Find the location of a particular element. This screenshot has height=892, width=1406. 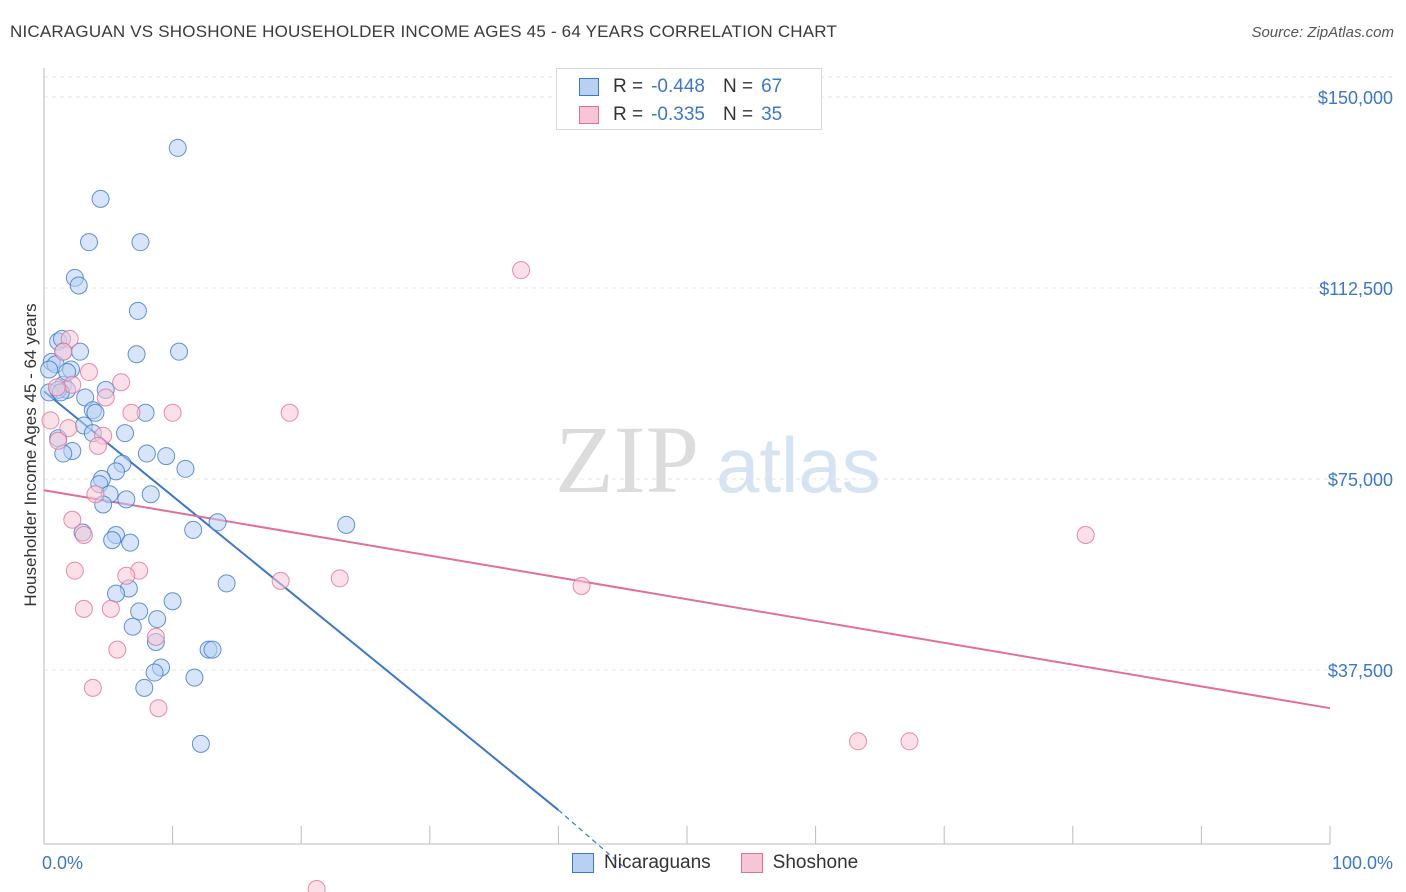

legend-r-value: -0.448 is located at coordinates (678, 86).